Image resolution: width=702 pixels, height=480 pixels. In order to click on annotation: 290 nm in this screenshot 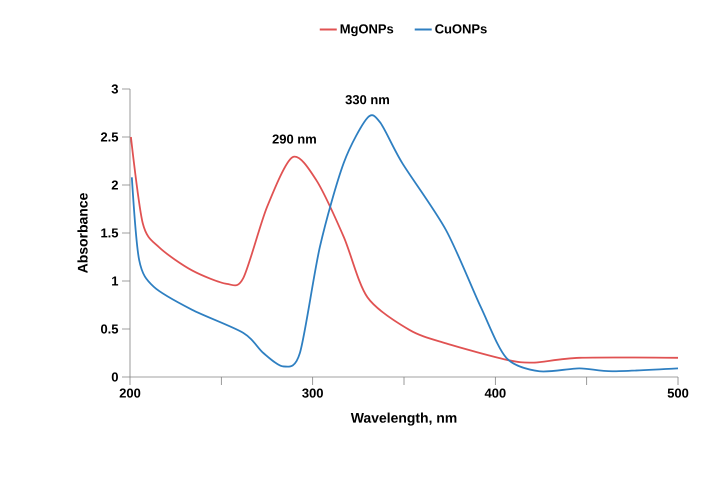, I will do `click(294, 139)`.